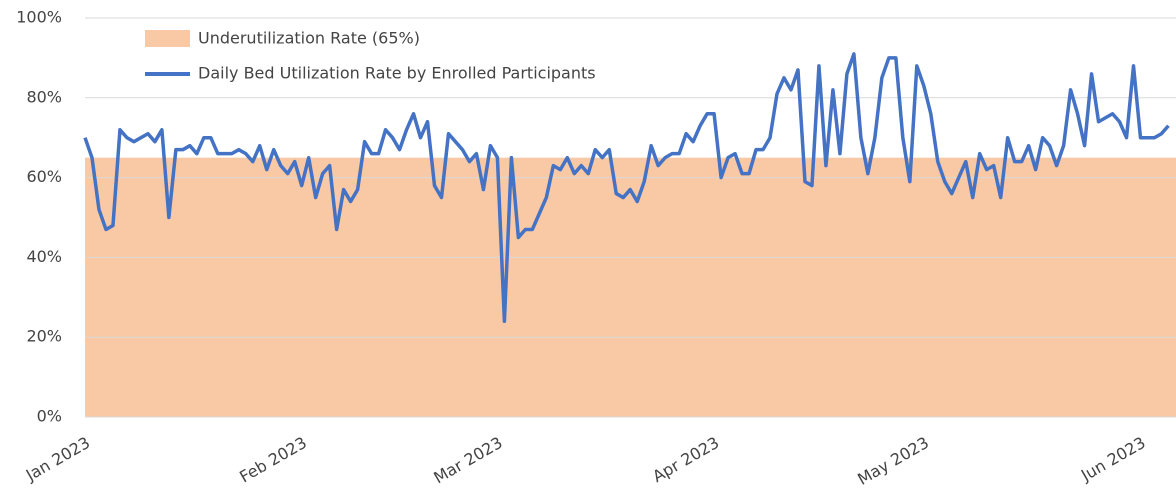 This screenshot has height=502, width=1176. I want to click on y-tick-label: 20%, so click(44, 336).